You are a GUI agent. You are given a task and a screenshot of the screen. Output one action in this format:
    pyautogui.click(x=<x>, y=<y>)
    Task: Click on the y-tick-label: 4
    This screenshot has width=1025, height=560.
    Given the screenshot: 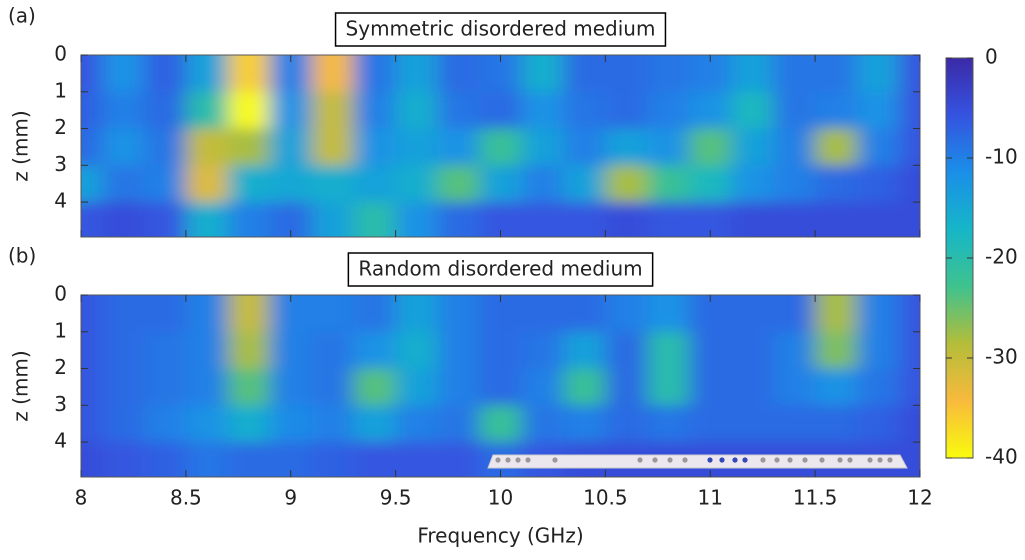 What is the action you would take?
    pyautogui.click(x=60, y=441)
    